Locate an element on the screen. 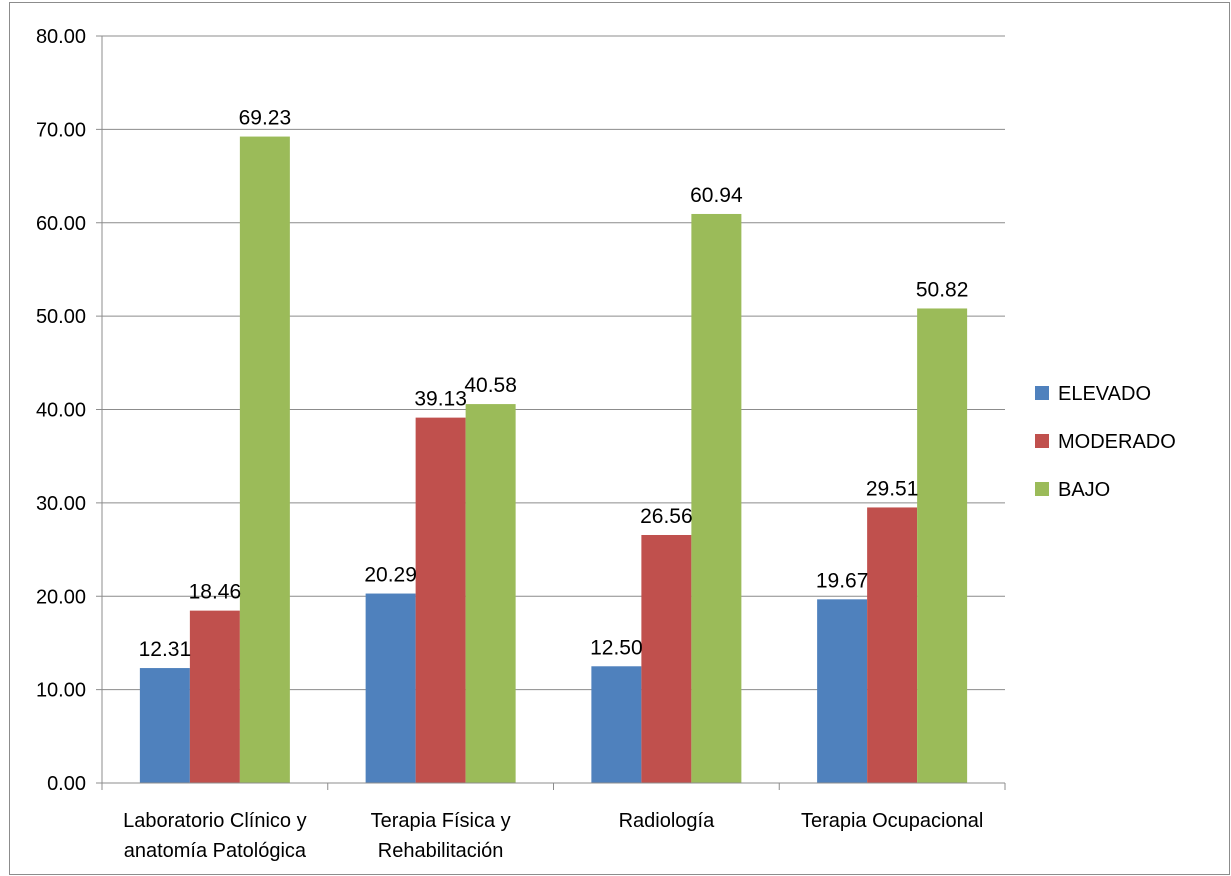  data-label: 12.31 is located at coordinates (165, 649).